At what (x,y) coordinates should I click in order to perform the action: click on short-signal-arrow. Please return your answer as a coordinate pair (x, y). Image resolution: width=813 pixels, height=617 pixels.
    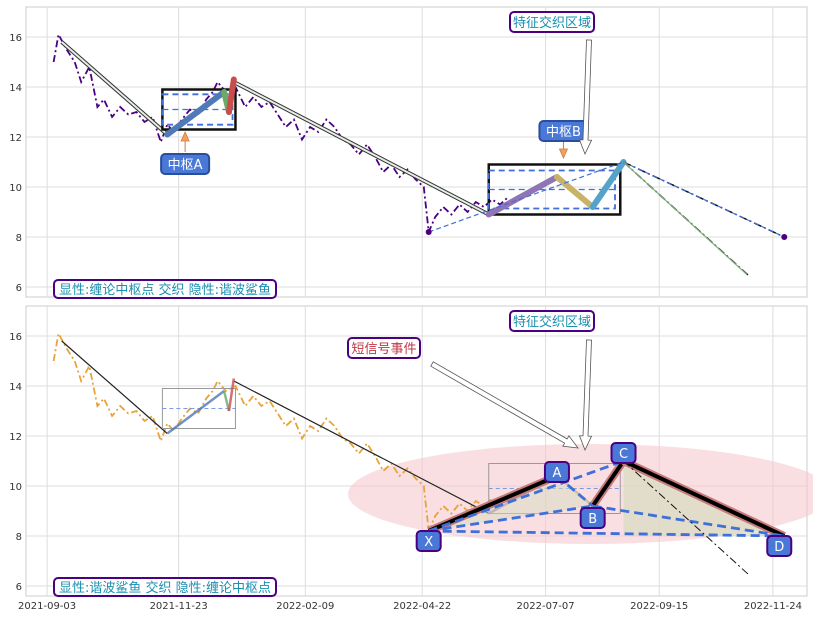
    Looking at the image, I should click on (504, 405).